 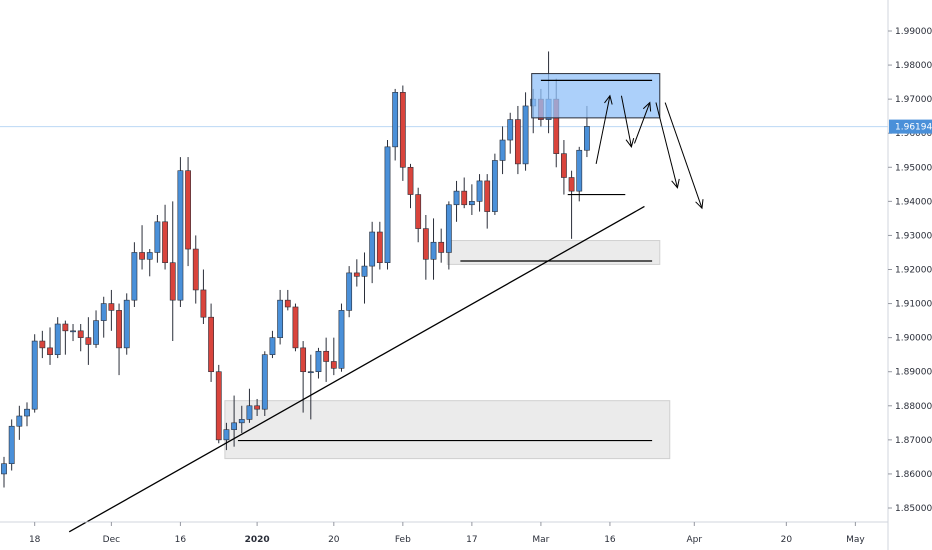 What do you see at coordinates (403, 540) in the screenshot?
I see `x-tick-label: Feb` at bounding box center [403, 540].